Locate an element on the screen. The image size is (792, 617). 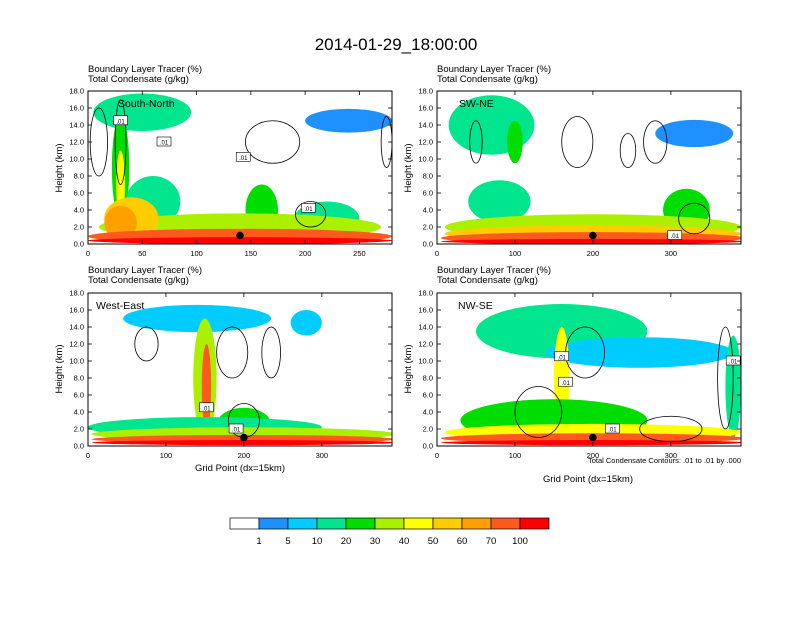
field-layer: .01 .01 .01 .01 is located at coordinates (240, 168).